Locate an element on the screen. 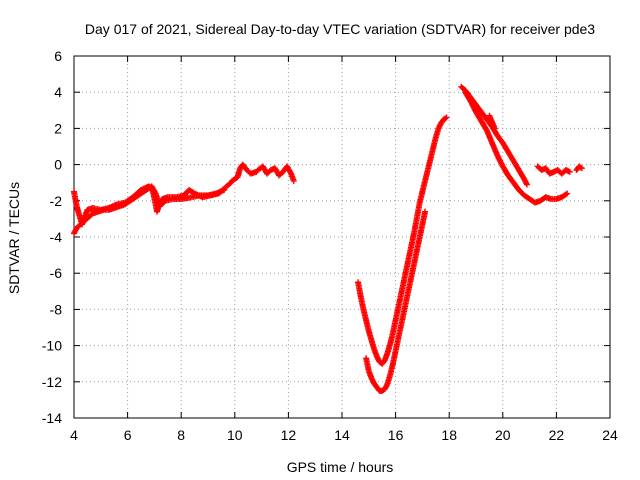 This screenshot has width=640, height=480. x-tick-label: 22 is located at coordinates (557, 435).